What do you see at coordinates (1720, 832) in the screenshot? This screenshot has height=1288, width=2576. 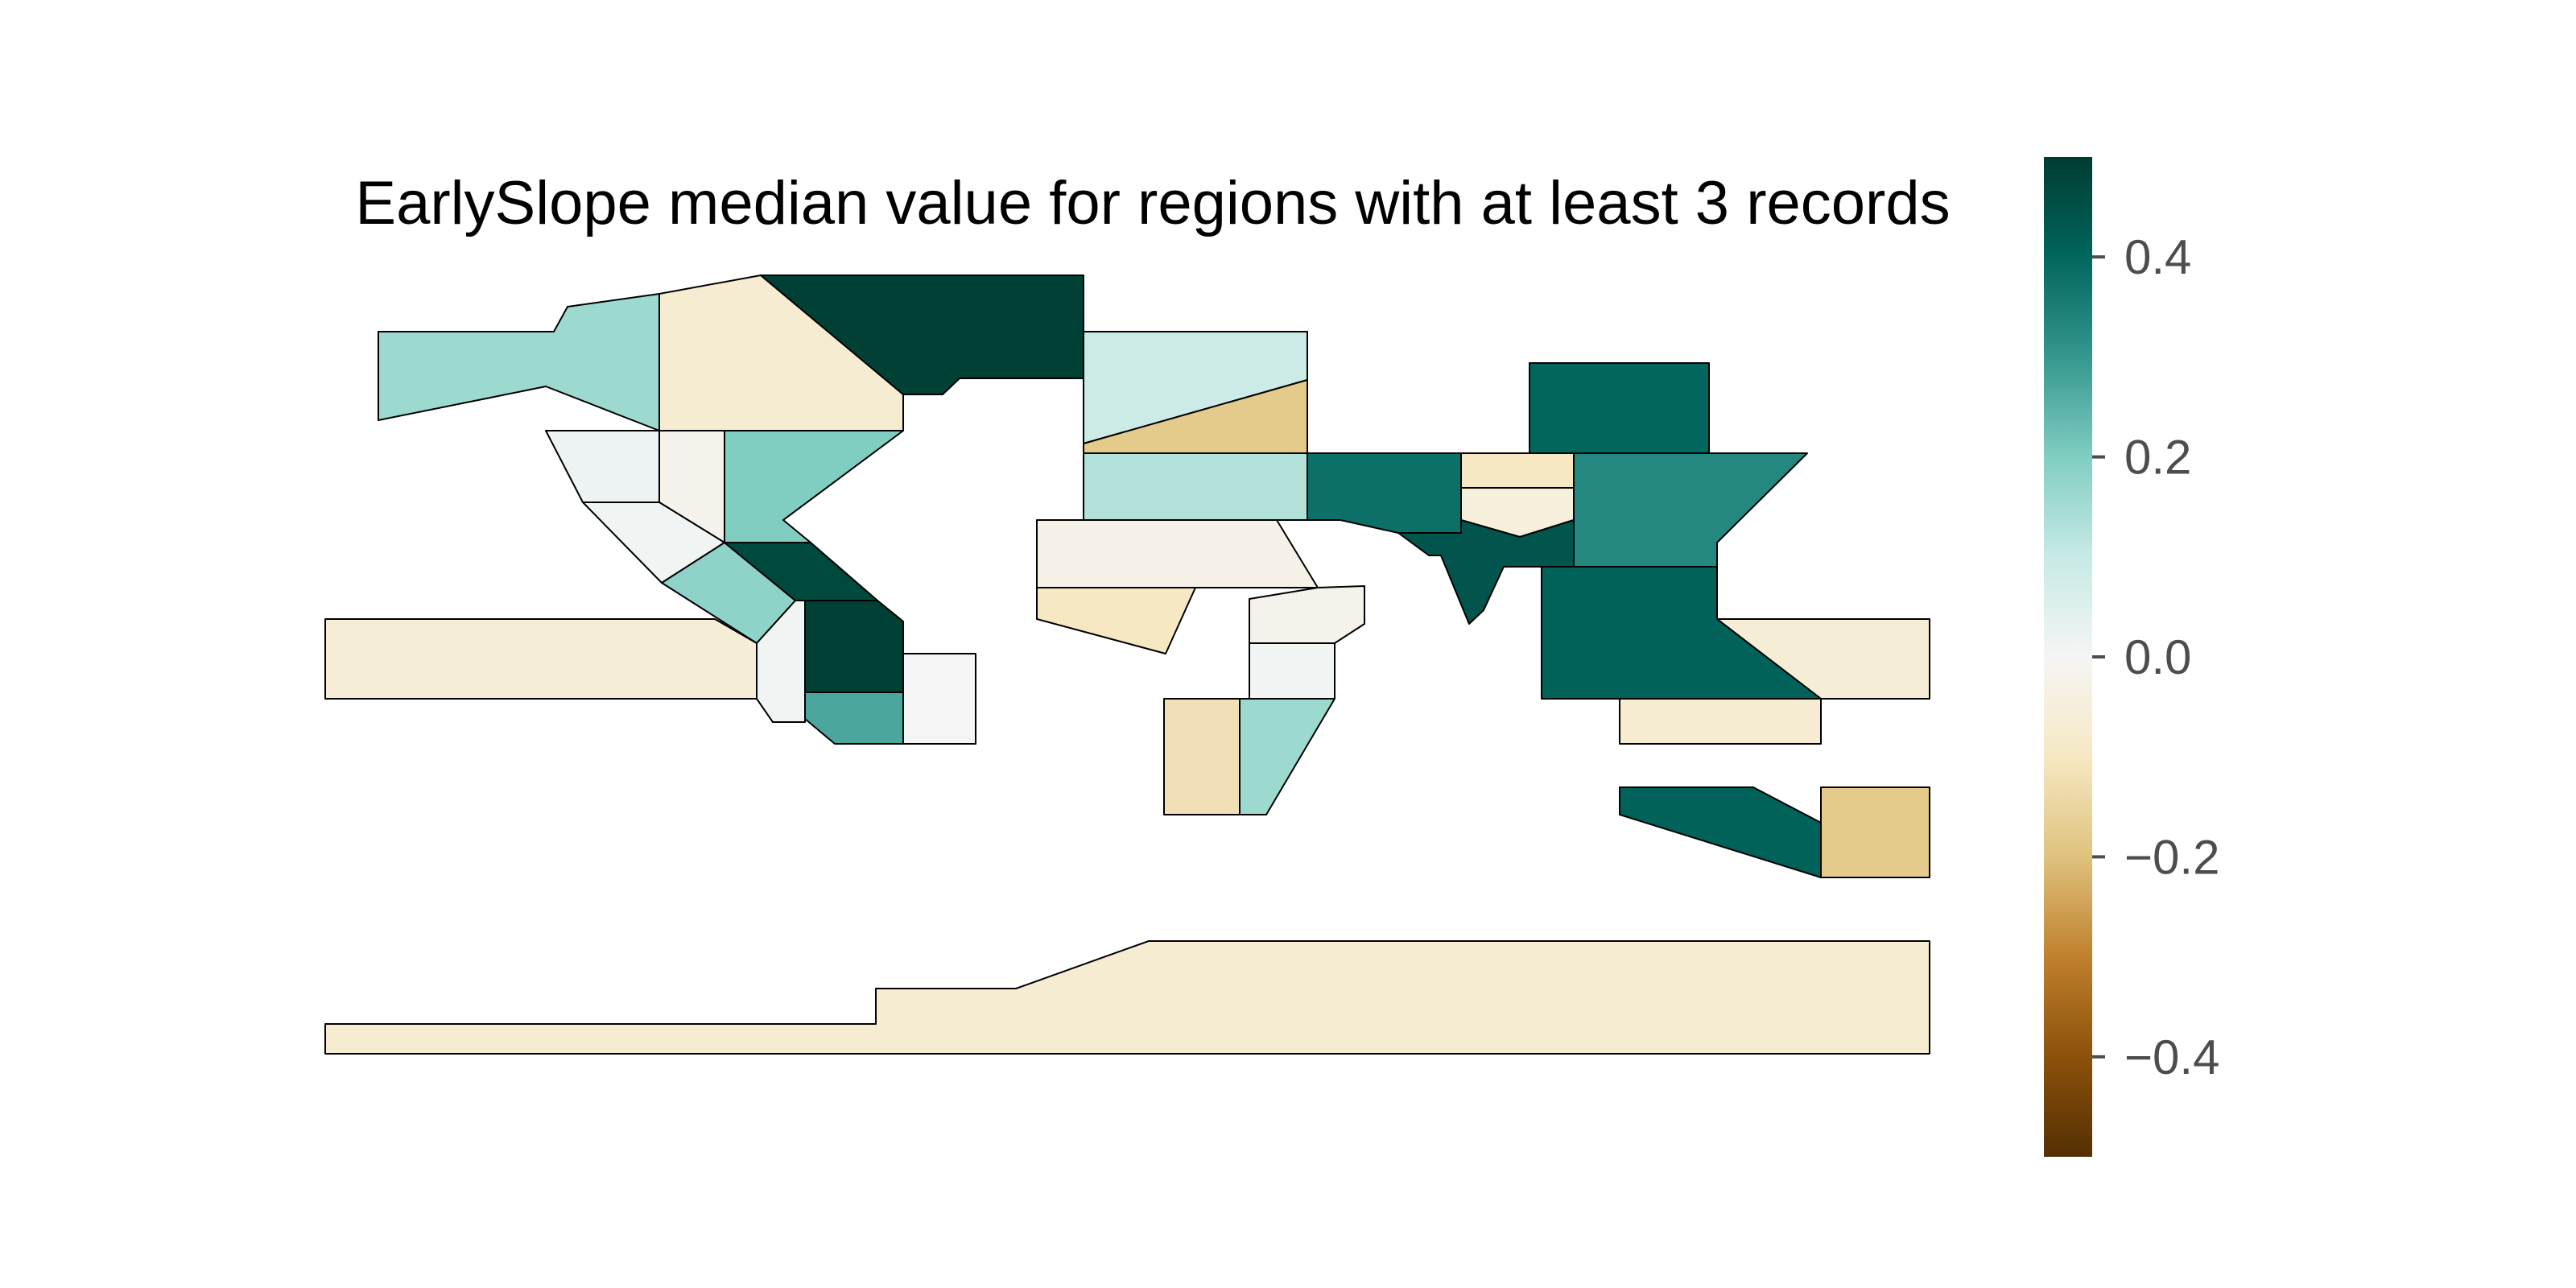 I see `region-r32` at bounding box center [1720, 832].